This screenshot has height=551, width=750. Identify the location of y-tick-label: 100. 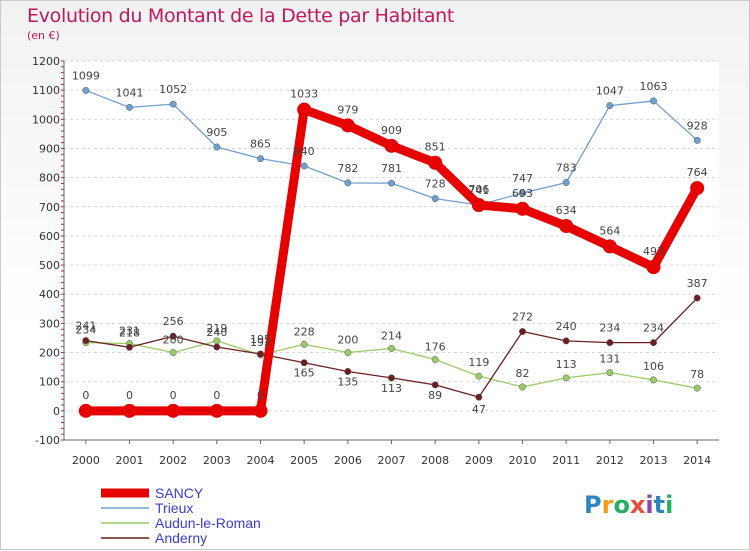
(49, 382).